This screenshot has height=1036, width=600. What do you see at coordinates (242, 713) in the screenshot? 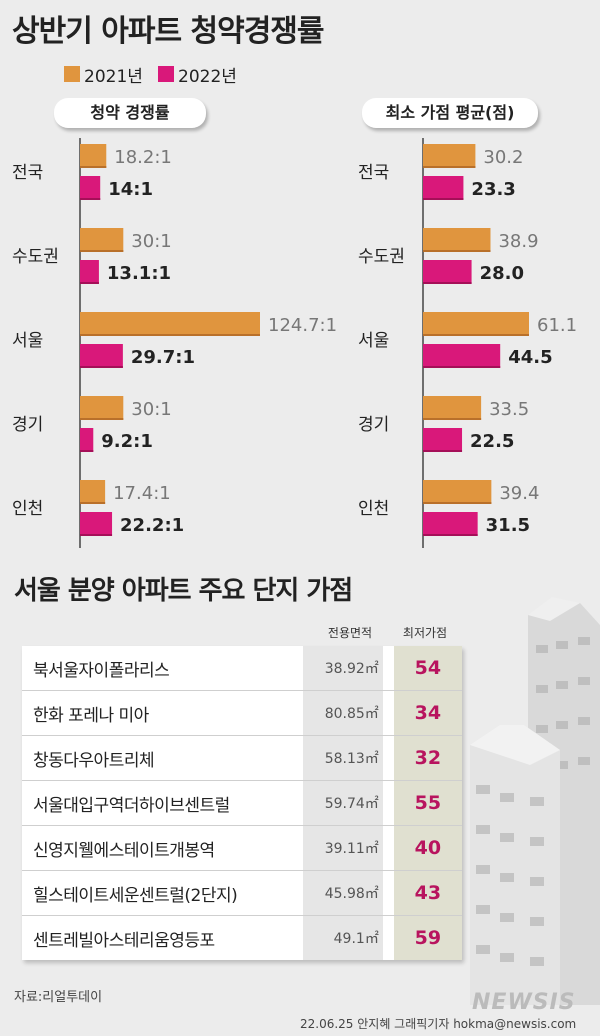
I see `table-row: 한화 포레나 미아 80.85㎡ 34` at bounding box center [242, 713].